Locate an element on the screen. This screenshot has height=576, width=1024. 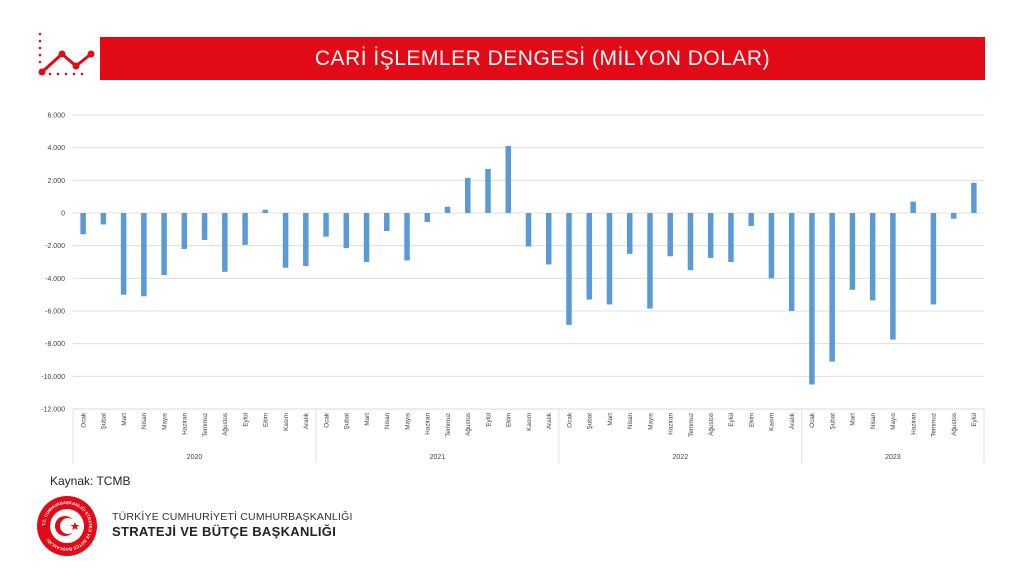
title-banner: CARİ İŞLEMLER DENGESİ (MİLYON DOLAR) is located at coordinates (542, 58).